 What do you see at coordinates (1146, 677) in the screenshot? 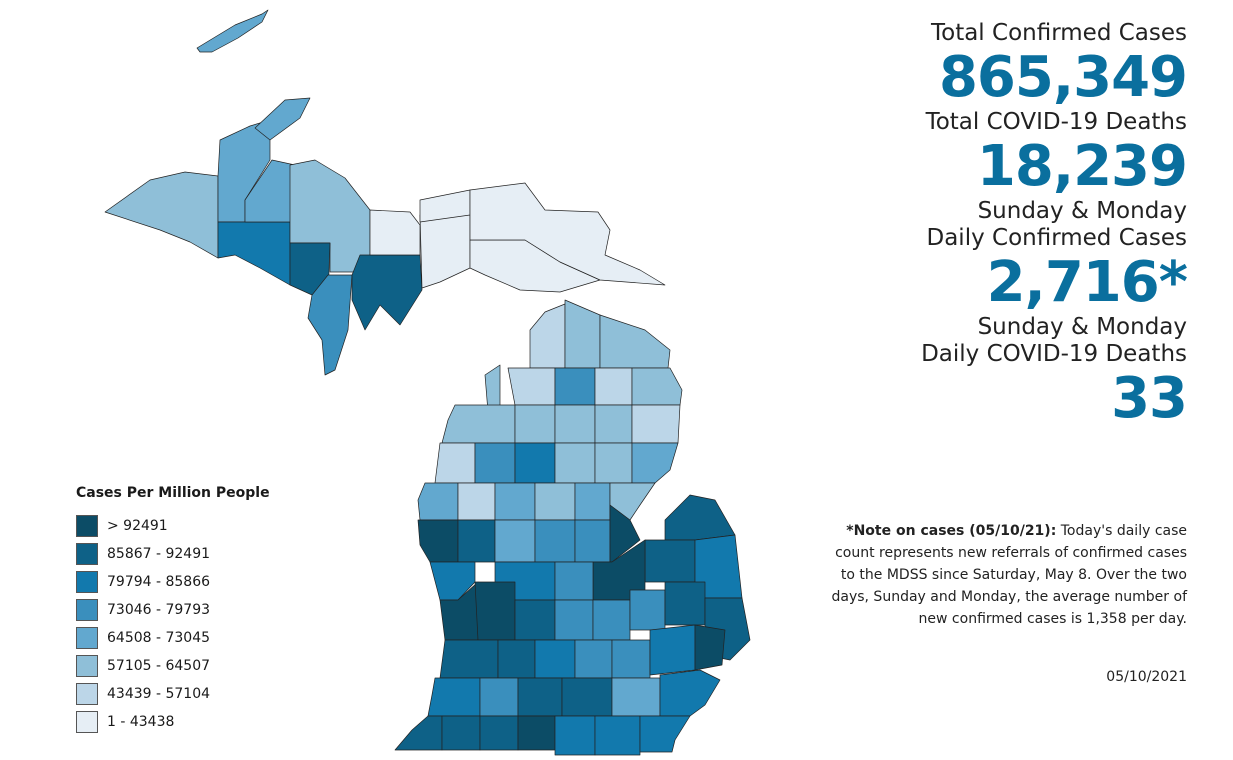
I see `report-date: 05/10/2021` at bounding box center [1146, 677].